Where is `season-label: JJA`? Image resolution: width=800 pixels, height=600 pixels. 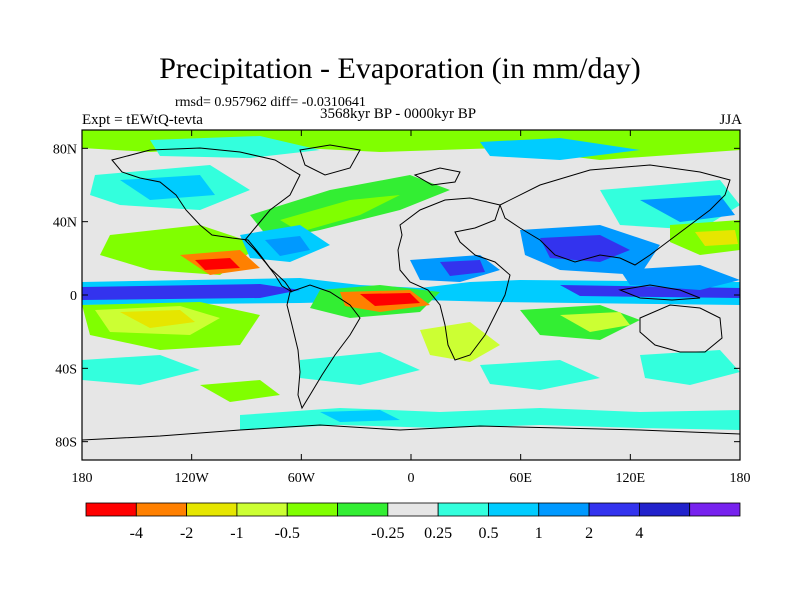
season-label: JJA is located at coordinates (730, 120).